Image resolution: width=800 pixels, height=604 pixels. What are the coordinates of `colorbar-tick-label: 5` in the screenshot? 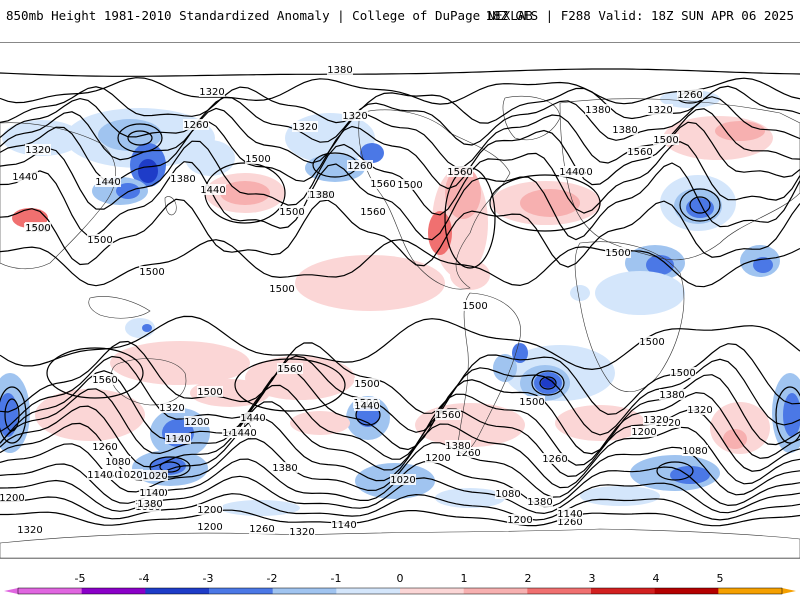 It's located at (720, 578).